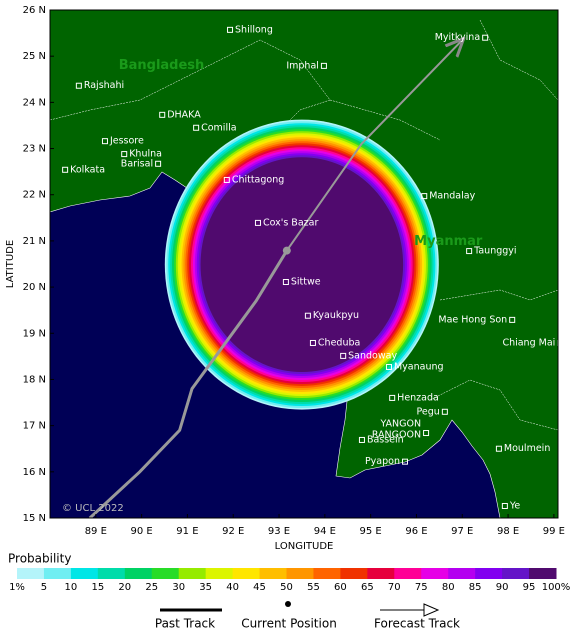 The image size is (580, 639). Describe the element at coordinates (184, 114) in the screenshot. I see `place-label: DHAKA` at that location.